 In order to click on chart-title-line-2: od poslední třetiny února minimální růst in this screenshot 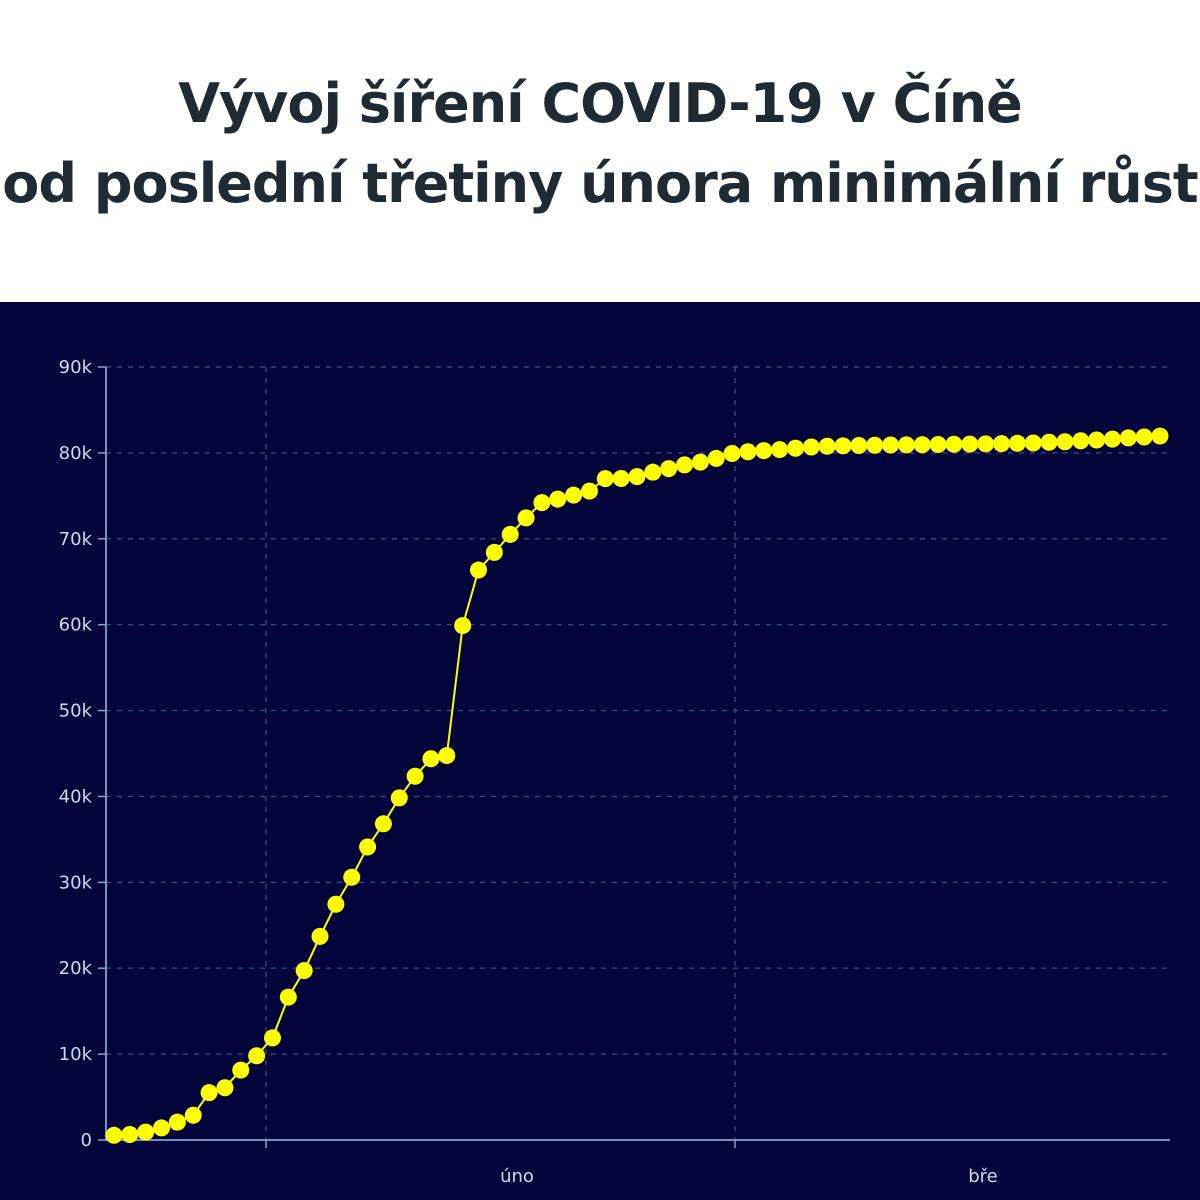, I will do `click(600, 183)`.